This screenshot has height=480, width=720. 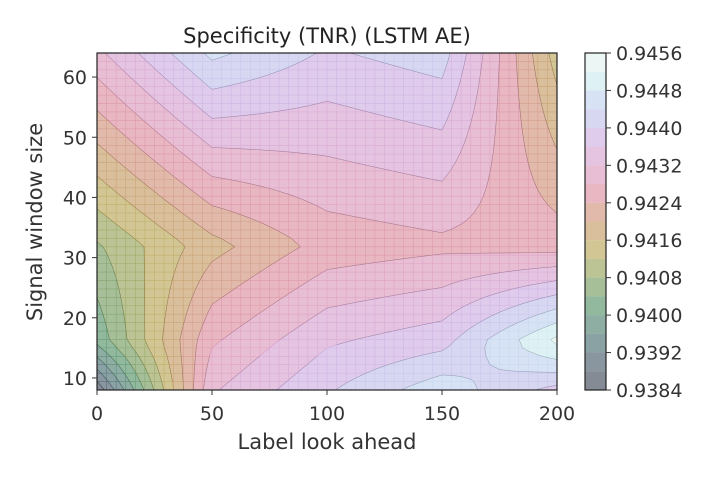 I want to click on chart-title: Specificity (TNR) (LSTM AE), so click(x=327, y=36).